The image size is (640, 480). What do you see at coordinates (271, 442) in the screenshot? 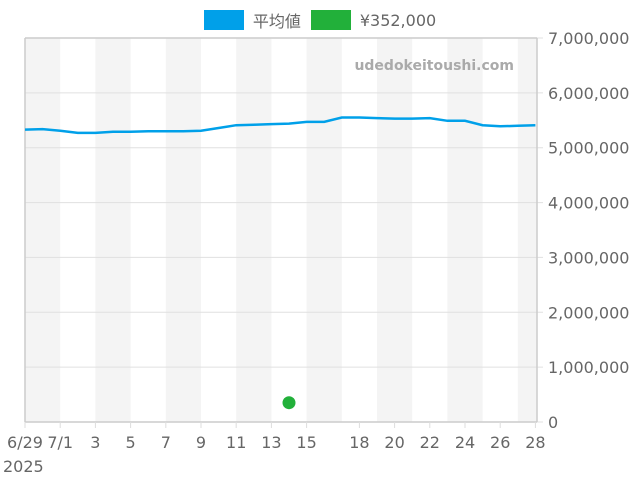
I see `x-tick-label: 13` at bounding box center [271, 442].